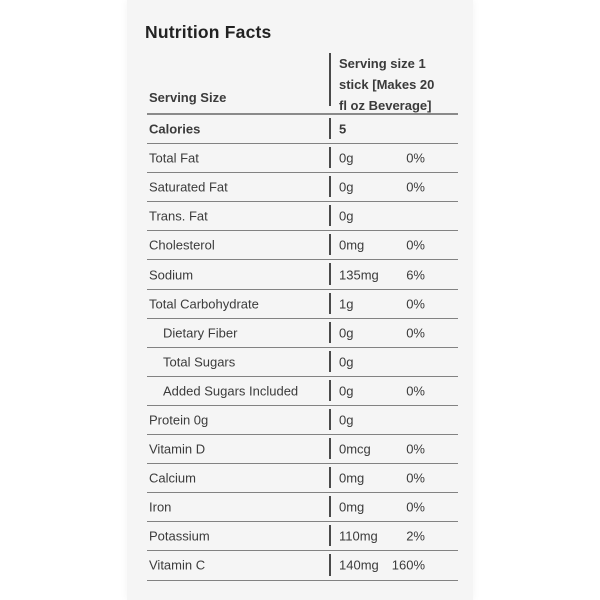 The height and width of the screenshot is (600, 600). What do you see at coordinates (179, 536) in the screenshot?
I see `nutrient-name: Potassium` at bounding box center [179, 536].